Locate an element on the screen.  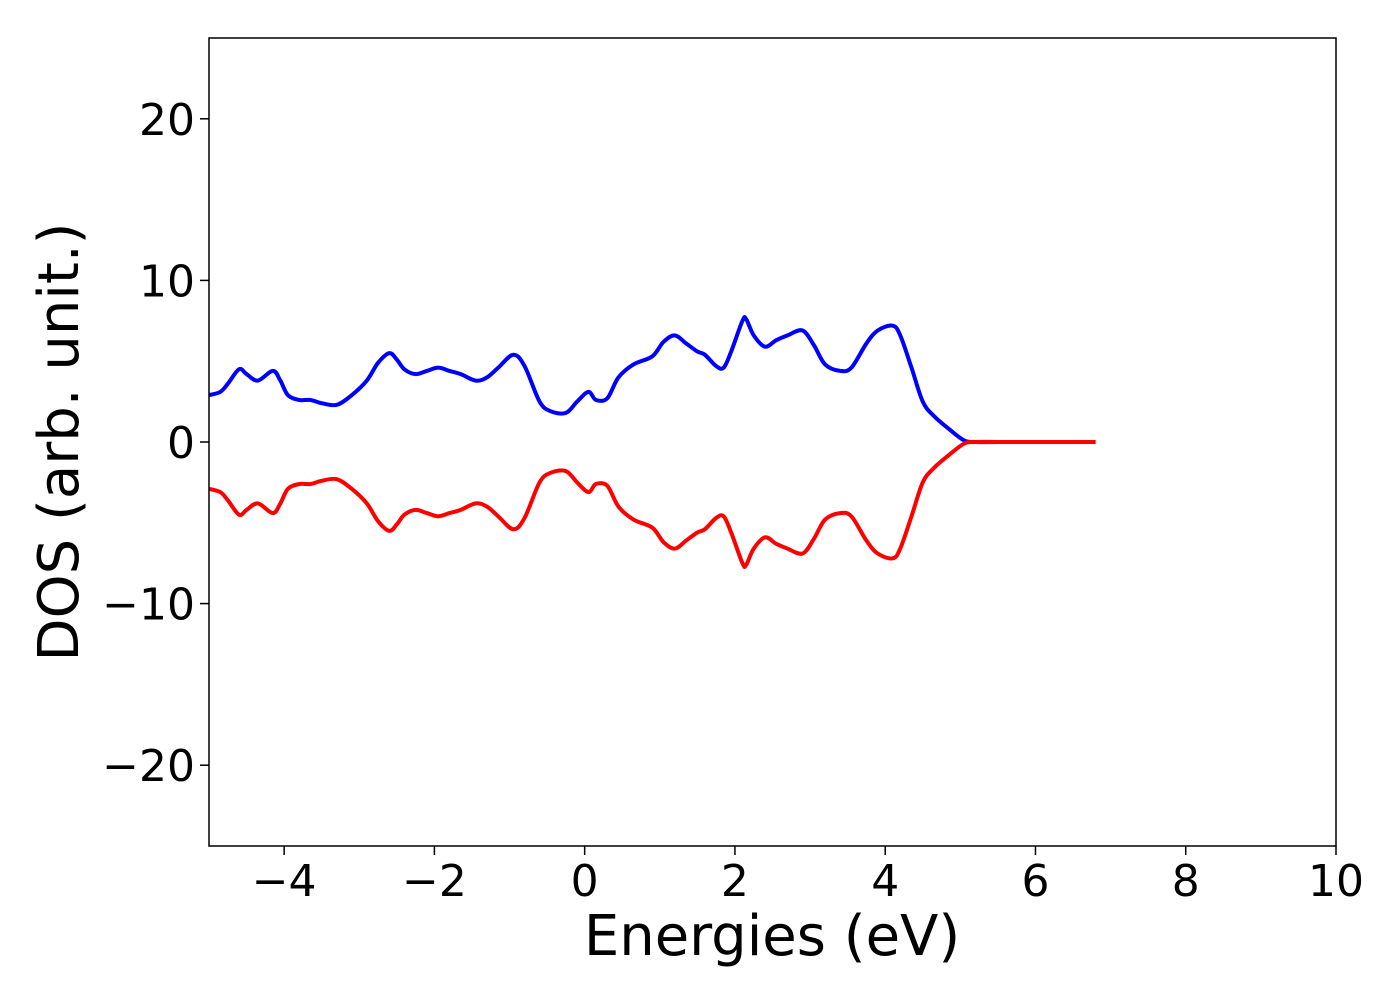
x-tick-label: −4 is located at coordinates (284, 881).